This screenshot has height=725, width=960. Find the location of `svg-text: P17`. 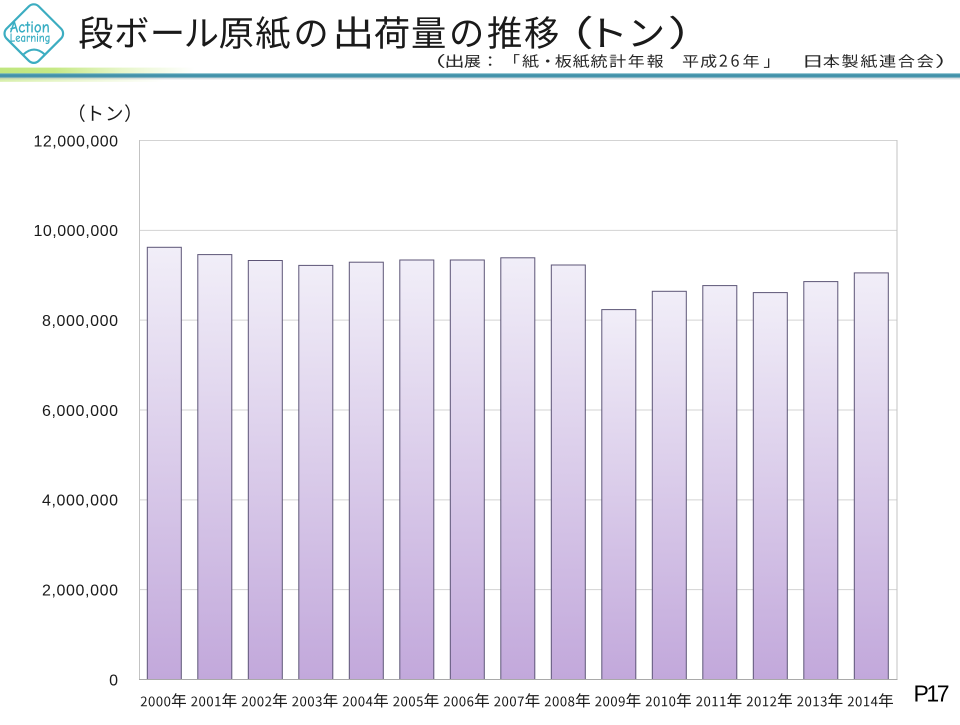

svg-text: P17 is located at coordinates (932, 694).